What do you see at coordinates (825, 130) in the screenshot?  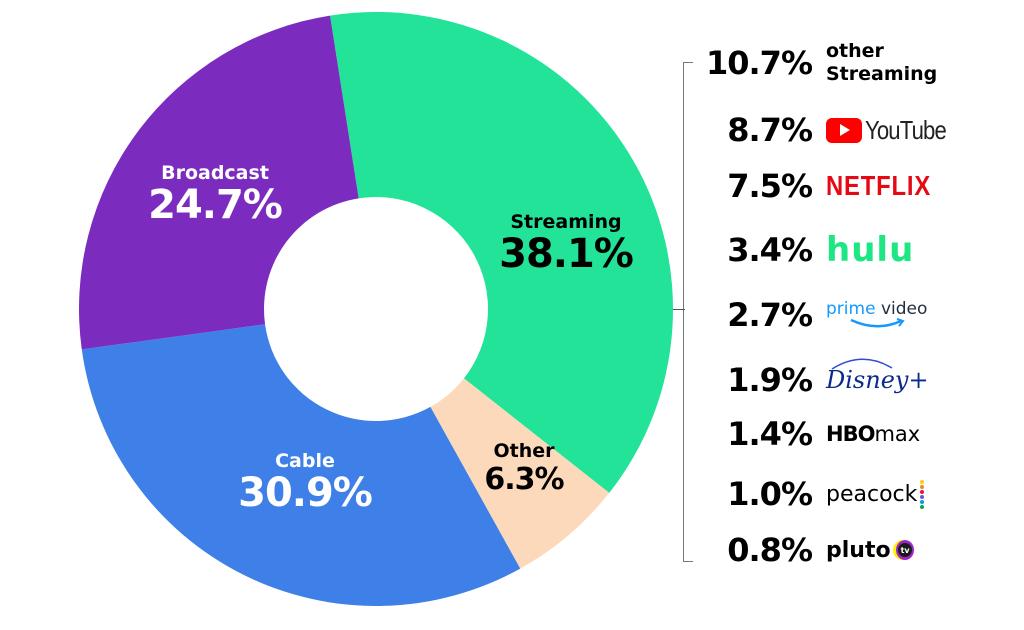 I see `legend-row-youtube: 8.7% YouTube` at bounding box center [825, 130].